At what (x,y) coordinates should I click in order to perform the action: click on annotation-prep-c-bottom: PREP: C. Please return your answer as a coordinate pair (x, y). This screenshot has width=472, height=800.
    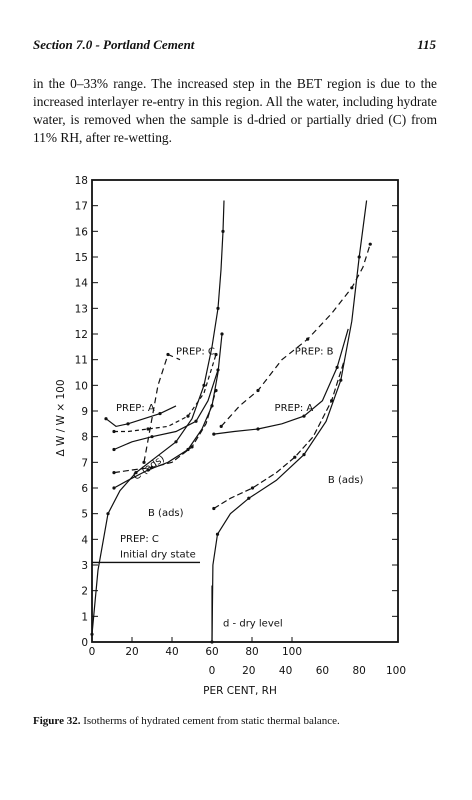
    Looking at the image, I should click on (139, 539).